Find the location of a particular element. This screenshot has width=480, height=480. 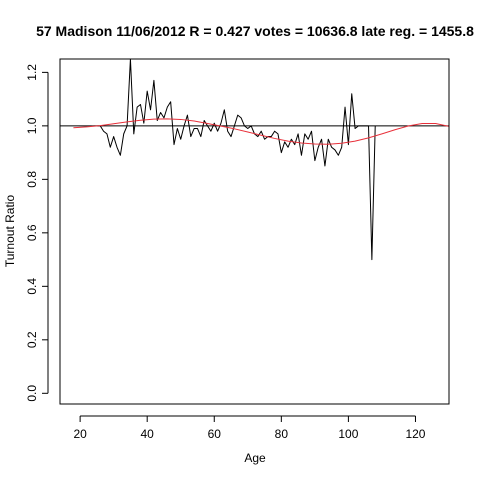

y-tick-label: 0.8 is located at coordinates (32, 179).